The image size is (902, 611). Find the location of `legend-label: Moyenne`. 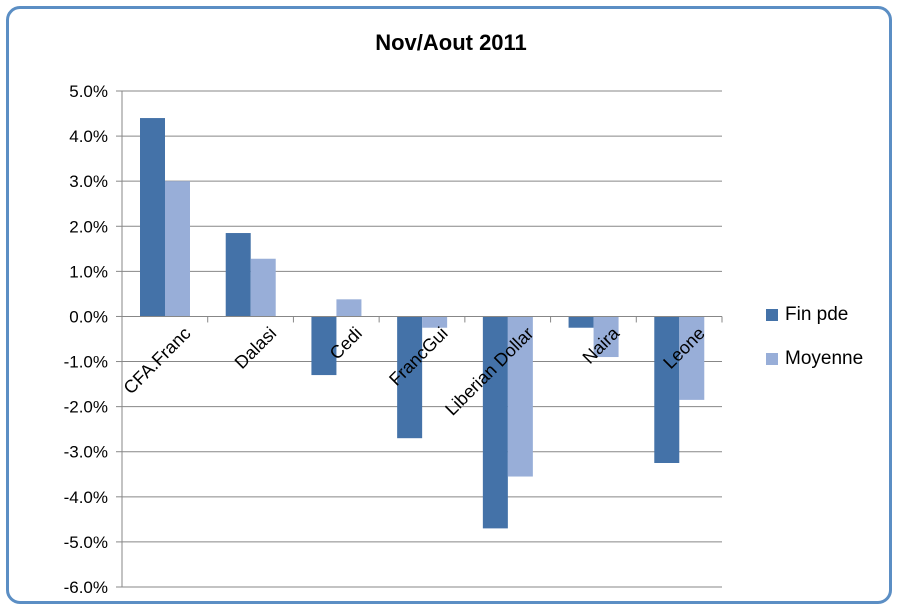

legend-label: Moyenne is located at coordinates (824, 358).